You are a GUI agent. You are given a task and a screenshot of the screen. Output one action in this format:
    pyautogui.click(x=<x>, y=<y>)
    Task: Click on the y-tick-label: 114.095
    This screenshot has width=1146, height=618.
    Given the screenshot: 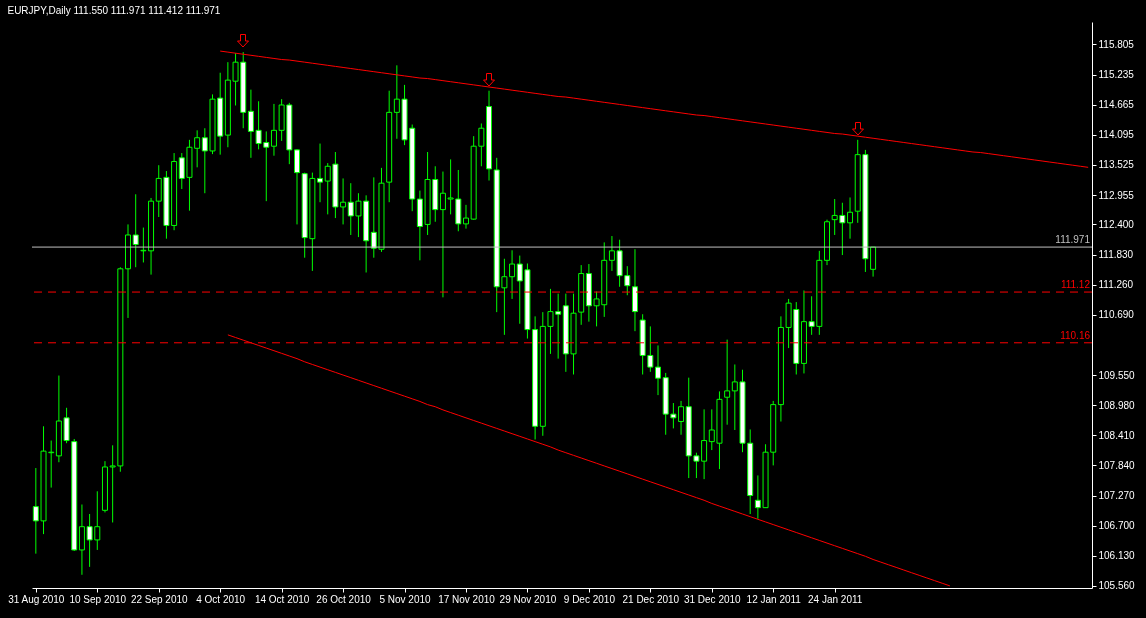 What is the action you would take?
    pyautogui.click(x=1116, y=135)
    